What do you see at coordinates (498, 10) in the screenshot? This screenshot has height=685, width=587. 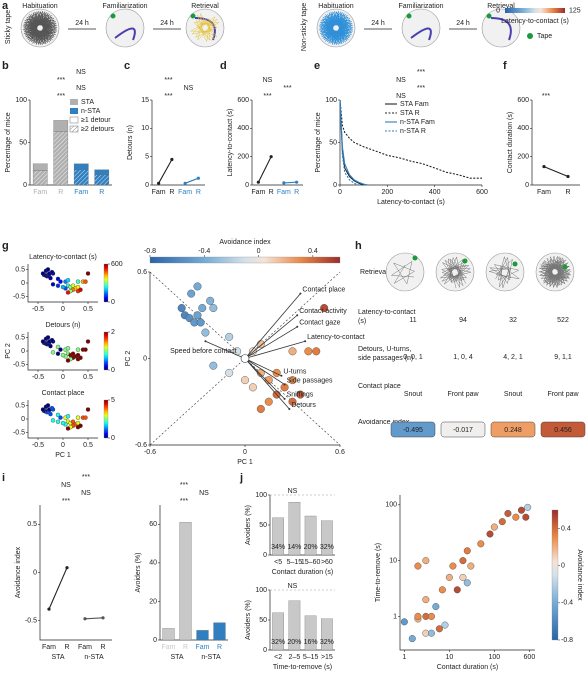 I see `colorbar-tick: 0` at bounding box center [498, 10].